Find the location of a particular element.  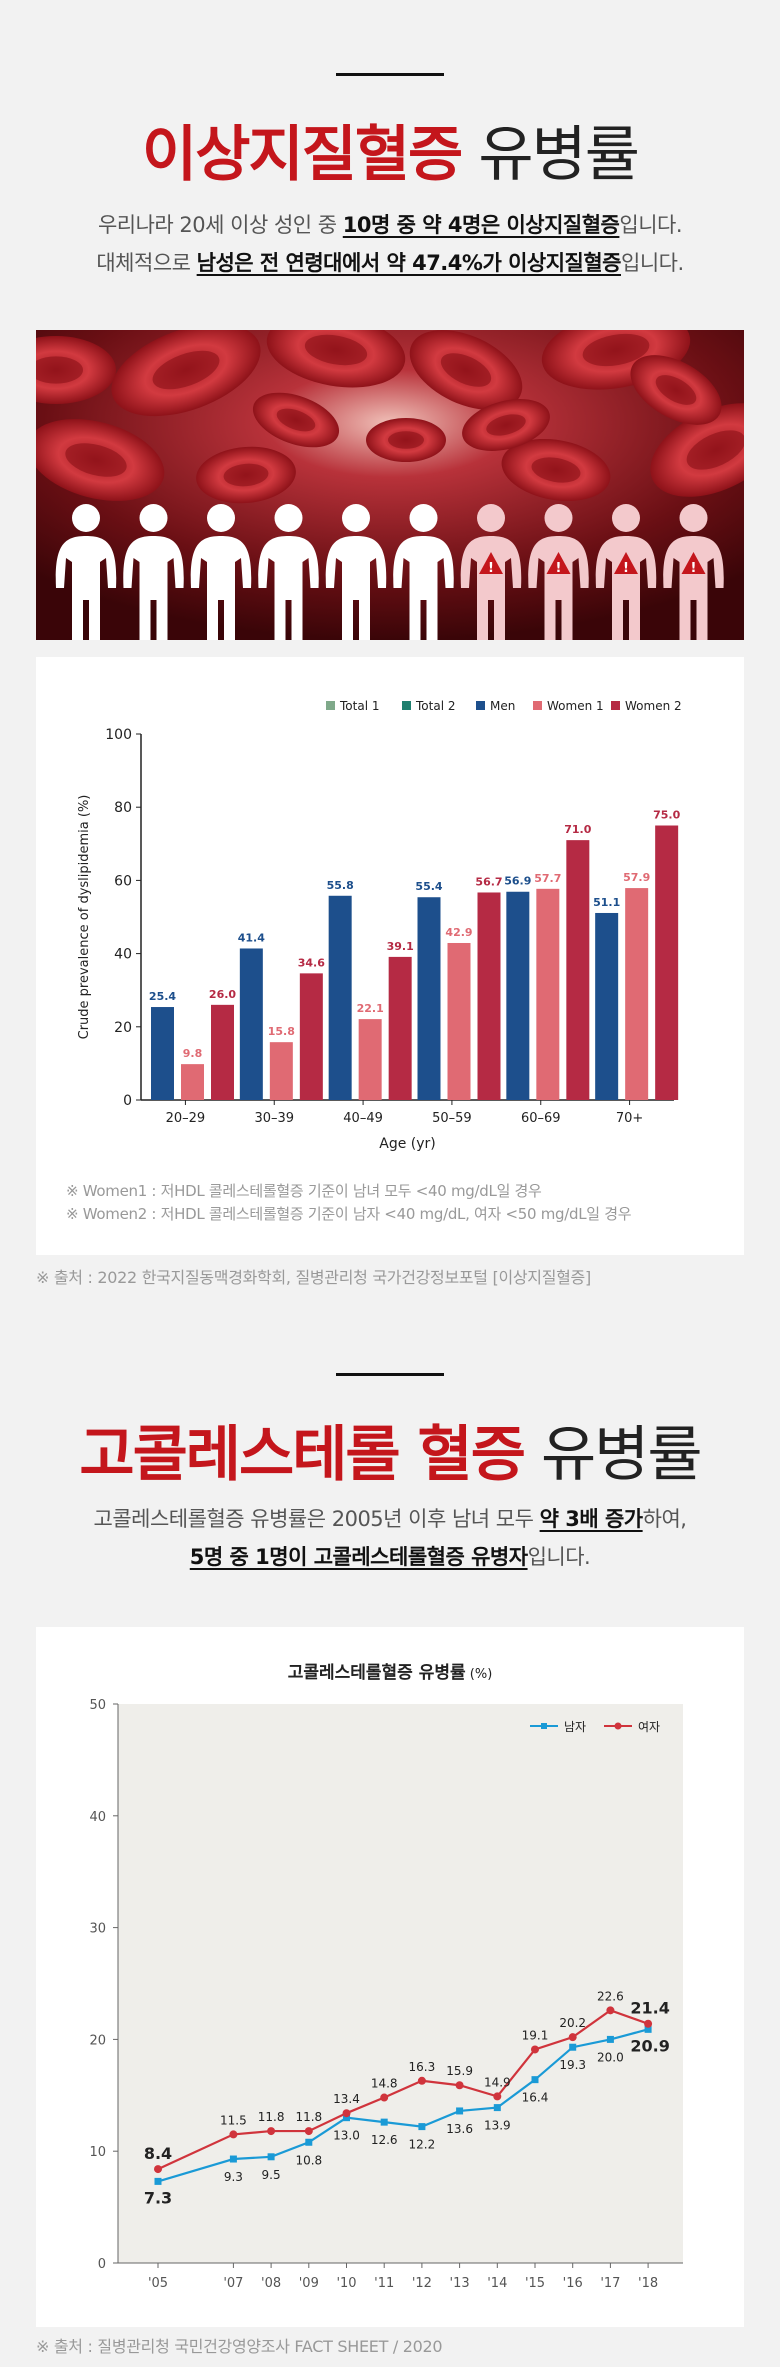

x-tick-label: '18 is located at coordinates (648, 2283).